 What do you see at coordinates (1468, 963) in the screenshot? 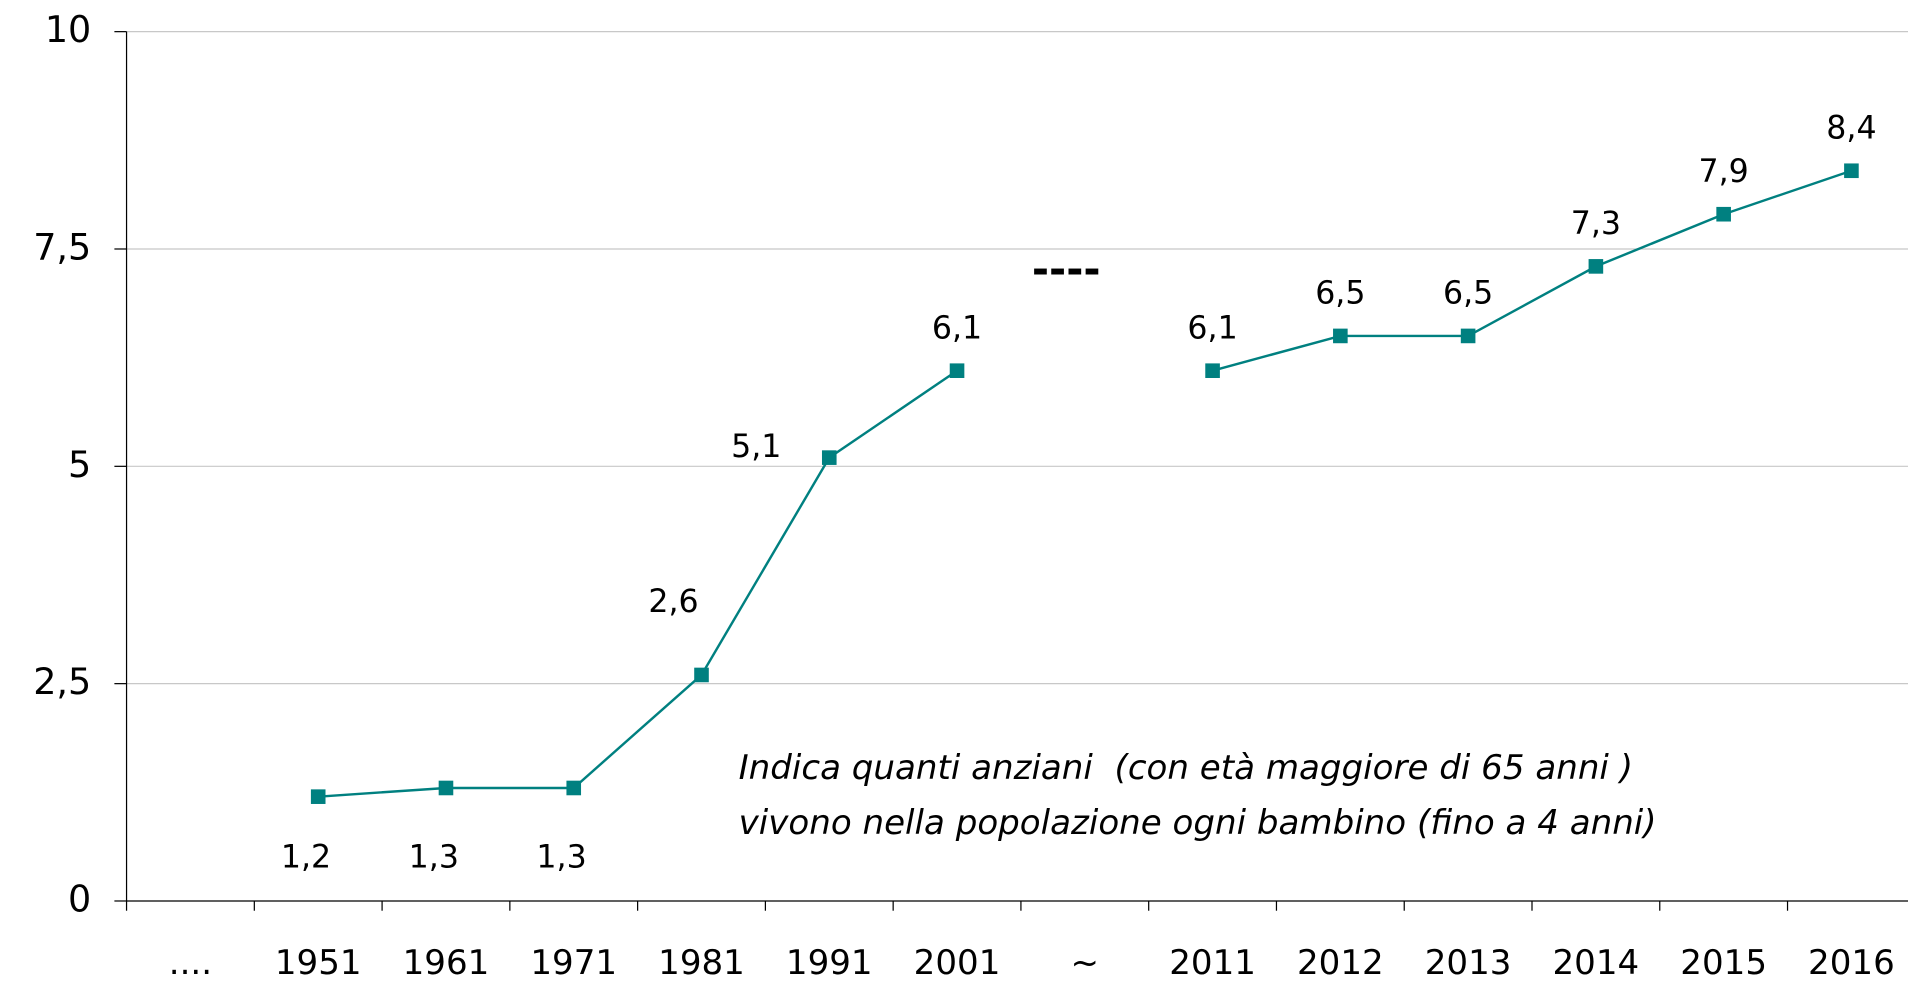
I see `x-tick-label: 2013` at bounding box center [1468, 963].